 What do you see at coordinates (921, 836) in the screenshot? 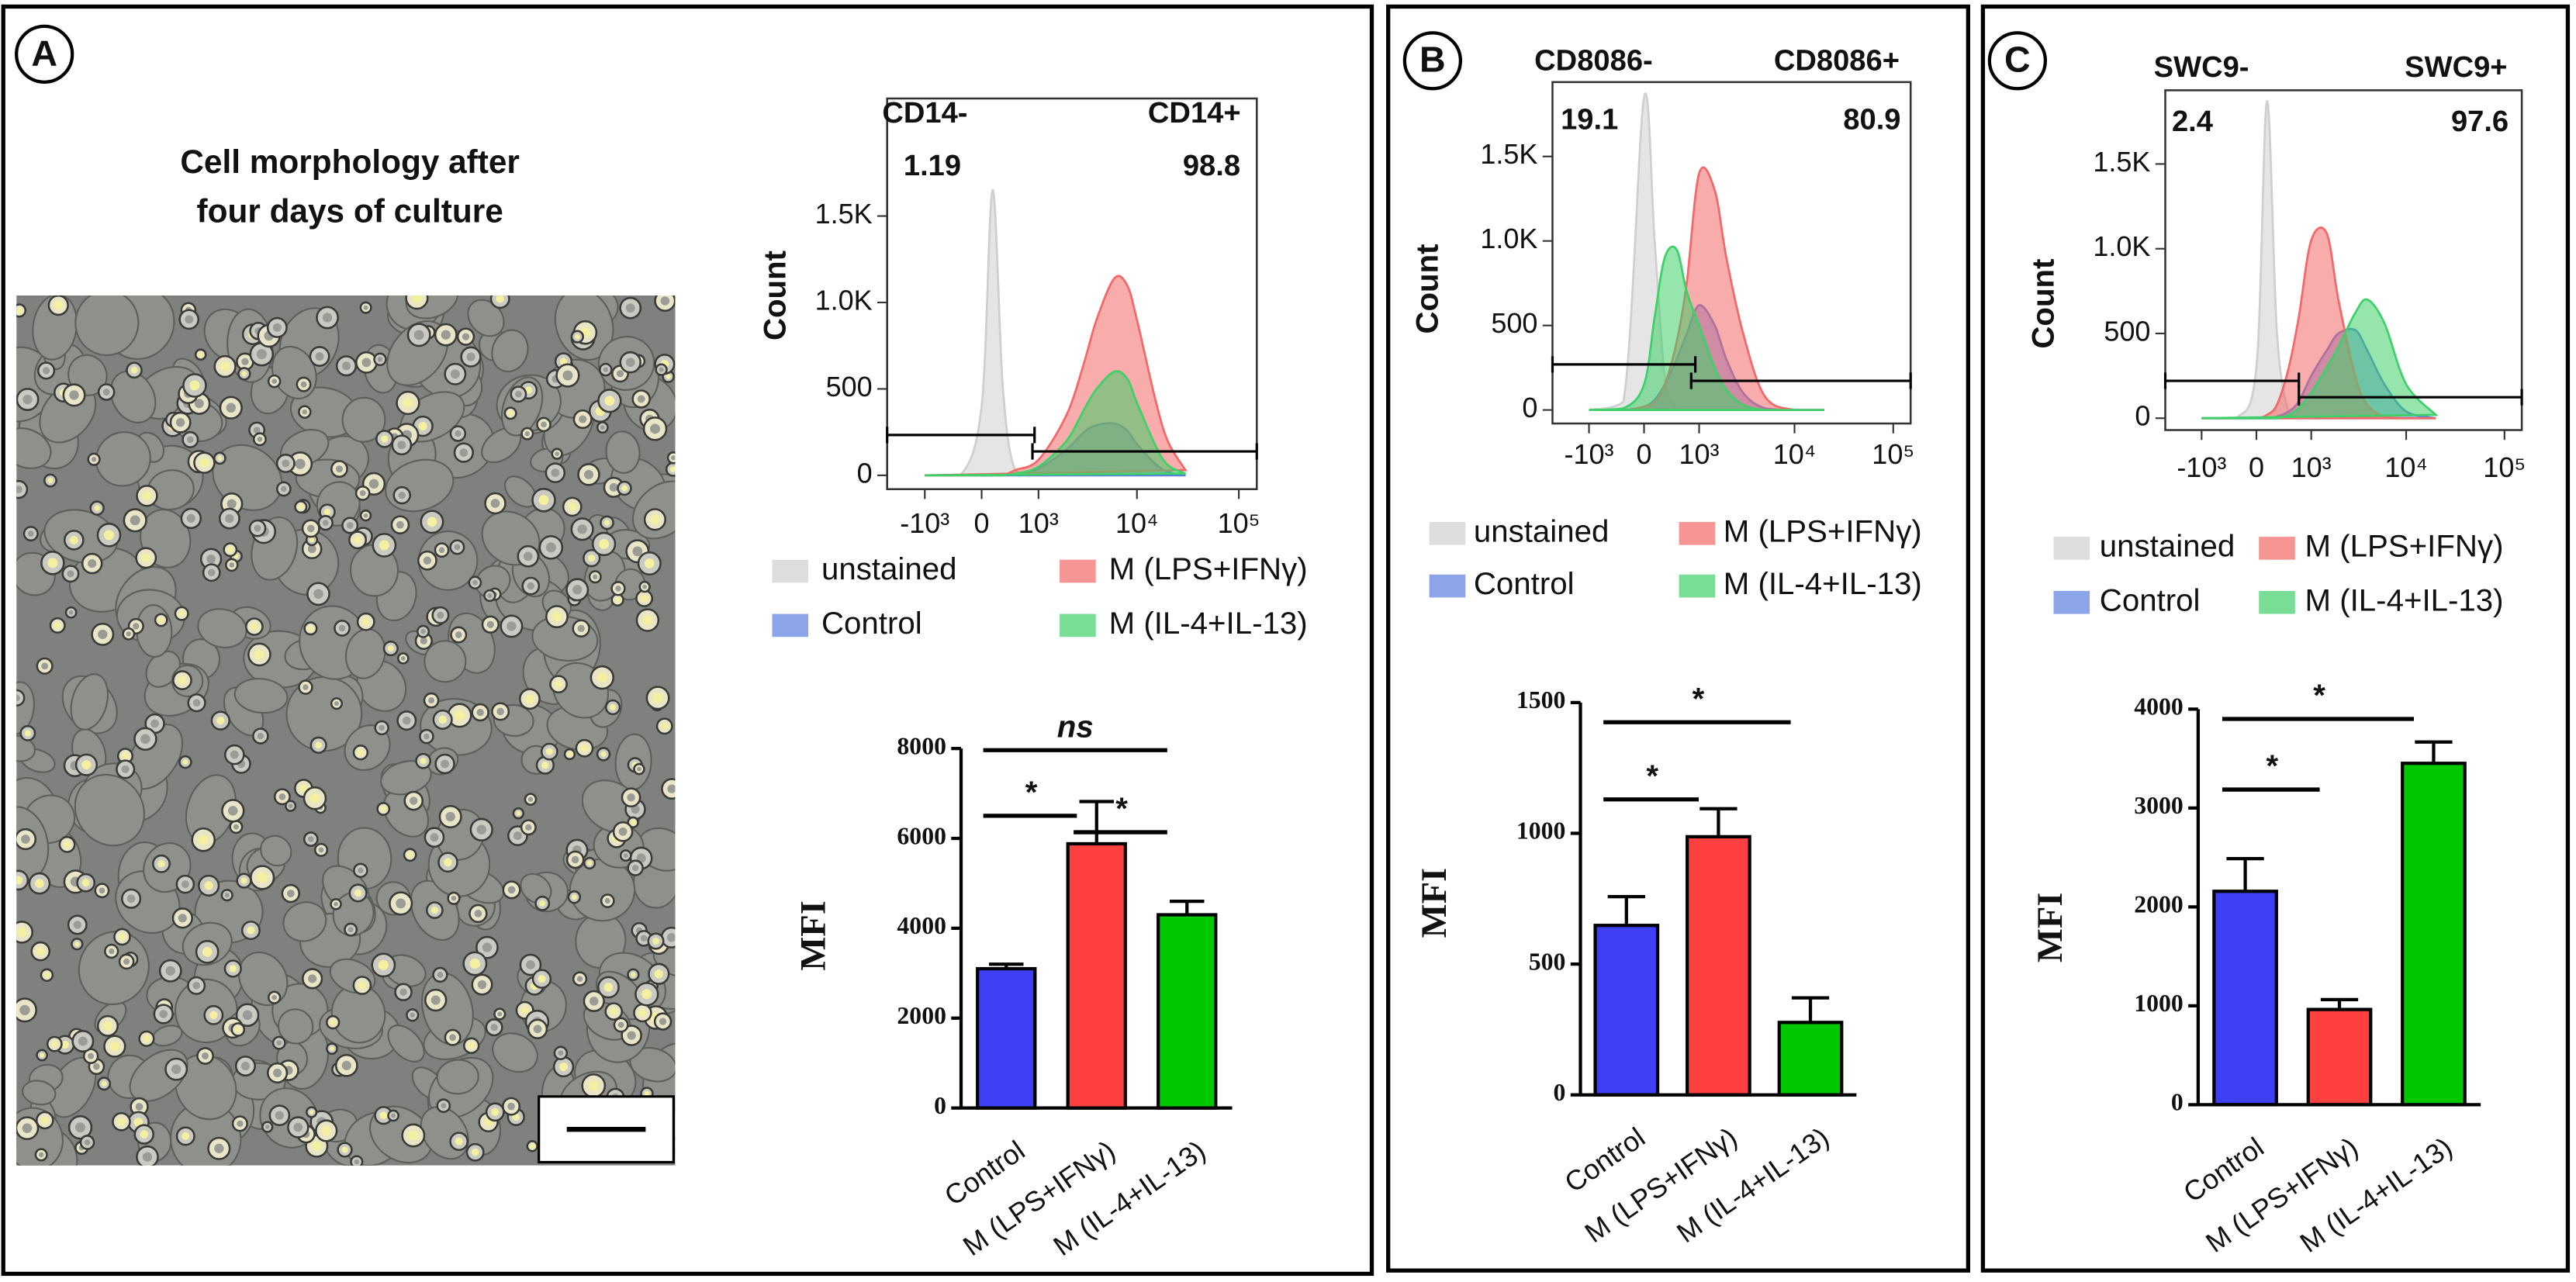
I see `y-tick-label: 6000` at bounding box center [921, 836].